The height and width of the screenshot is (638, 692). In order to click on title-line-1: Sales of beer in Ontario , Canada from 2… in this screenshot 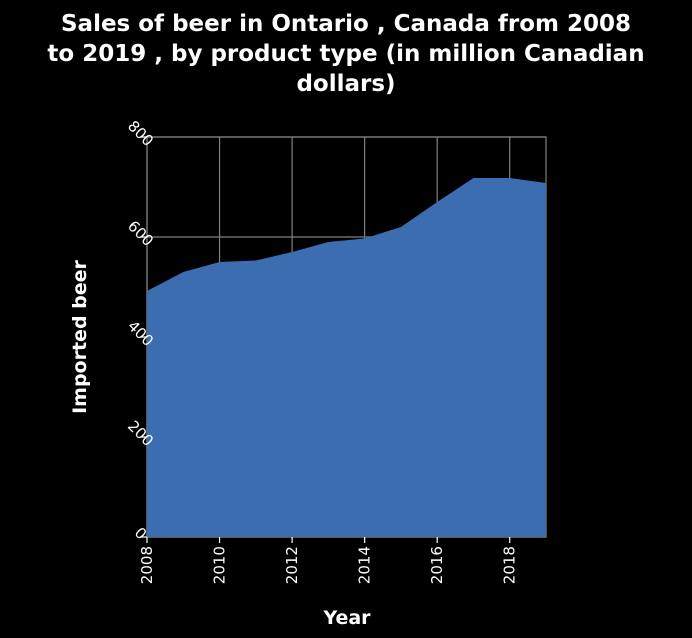, I will do `click(346, 24)`.